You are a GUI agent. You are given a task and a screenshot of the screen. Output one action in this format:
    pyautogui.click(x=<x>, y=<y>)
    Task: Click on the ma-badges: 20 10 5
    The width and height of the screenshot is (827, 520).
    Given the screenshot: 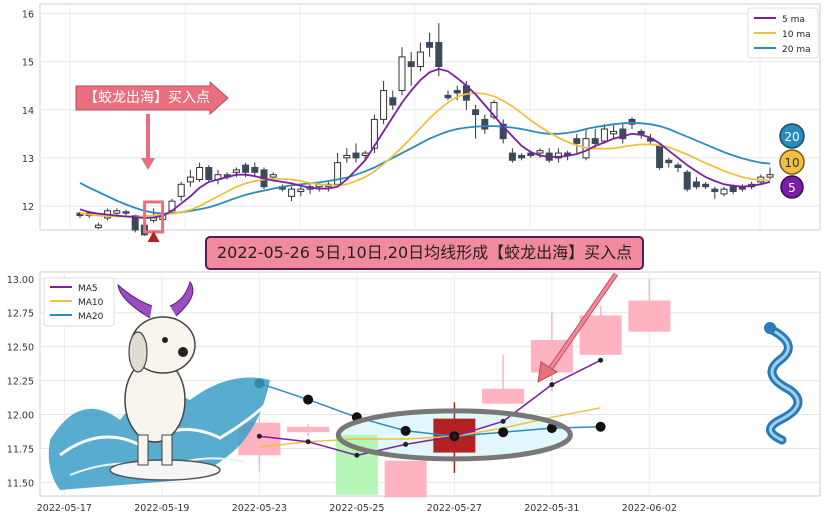 What is the action you would take?
    pyautogui.click(x=792, y=161)
    